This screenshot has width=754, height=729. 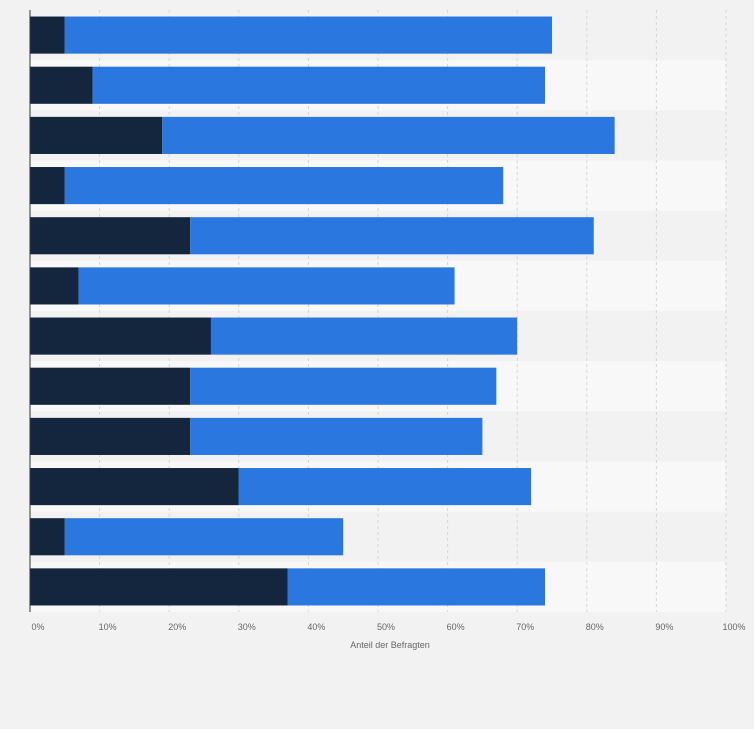 I want to click on x-tick-label: 40%, so click(x=316, y=627).